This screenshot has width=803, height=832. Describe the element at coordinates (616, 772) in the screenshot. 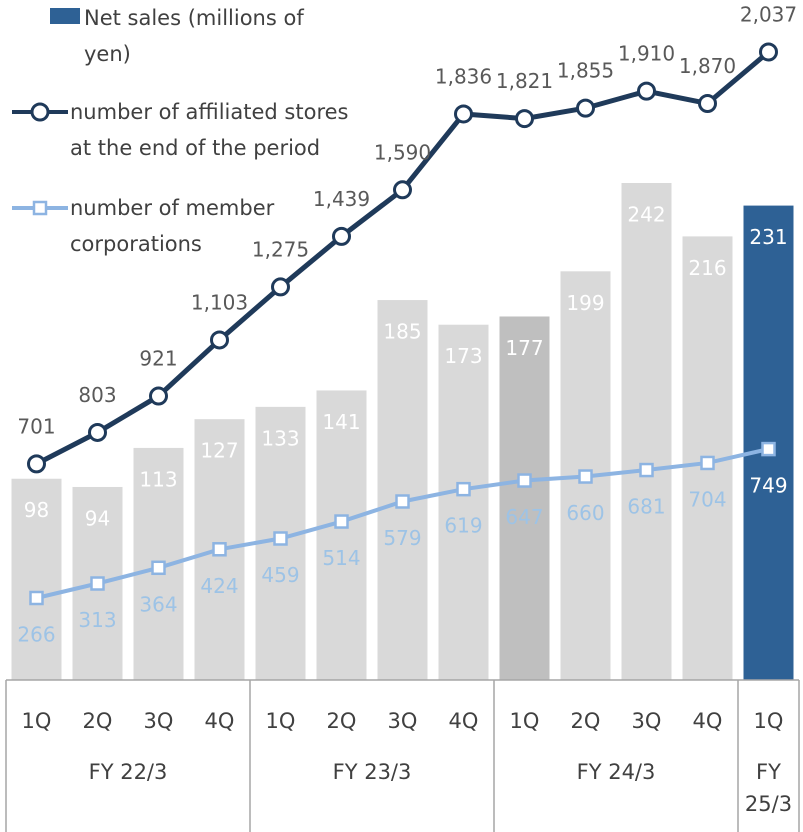

I see `group-label: FY 24/3` at that location.